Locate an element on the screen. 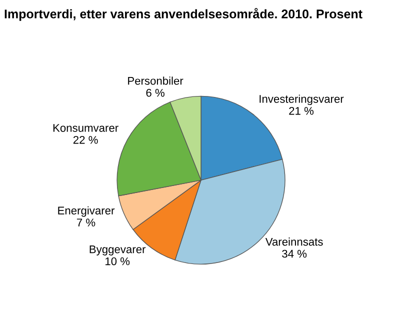 The width and height of the screenshot is (400, 320). data-label: 6 % is located at coordinates (155, 92).